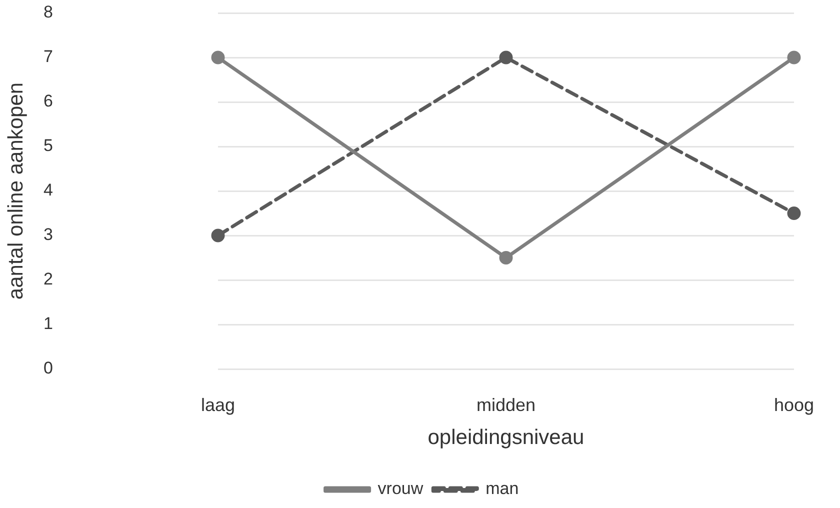 The image size is (840, 508). I want to click on y-axis-title: aantal online aankopen, so click(16, 191).